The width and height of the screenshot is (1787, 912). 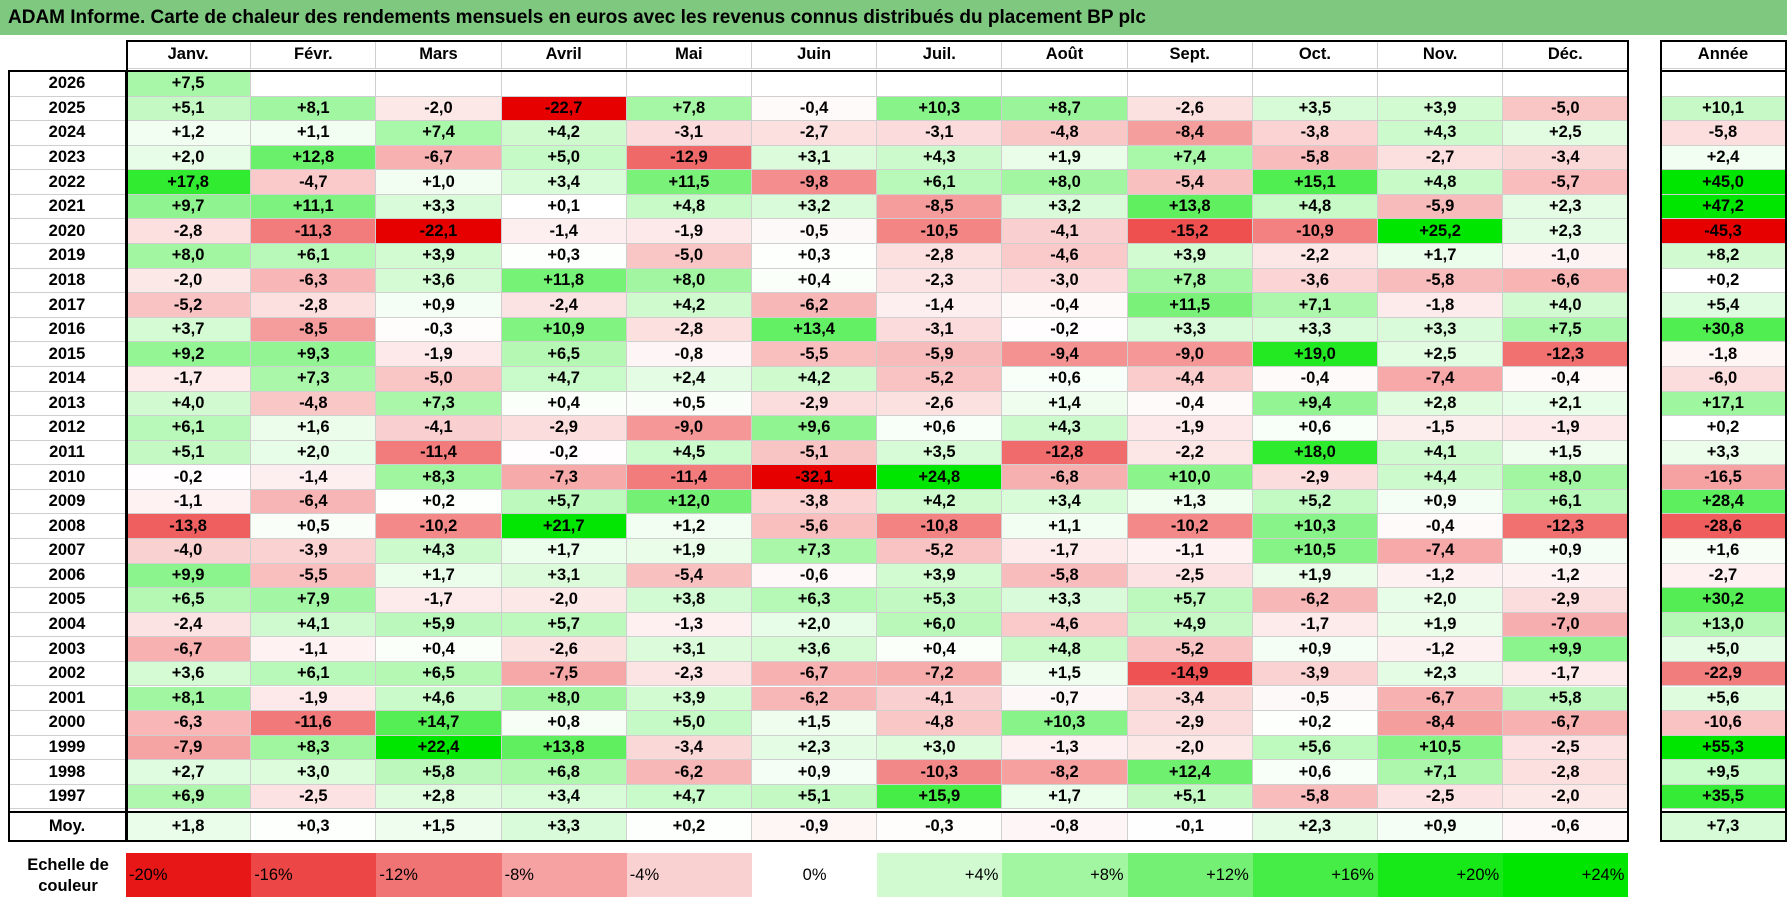 I want to click on heat-cell: -4,1, so click(x=1065, y=232).